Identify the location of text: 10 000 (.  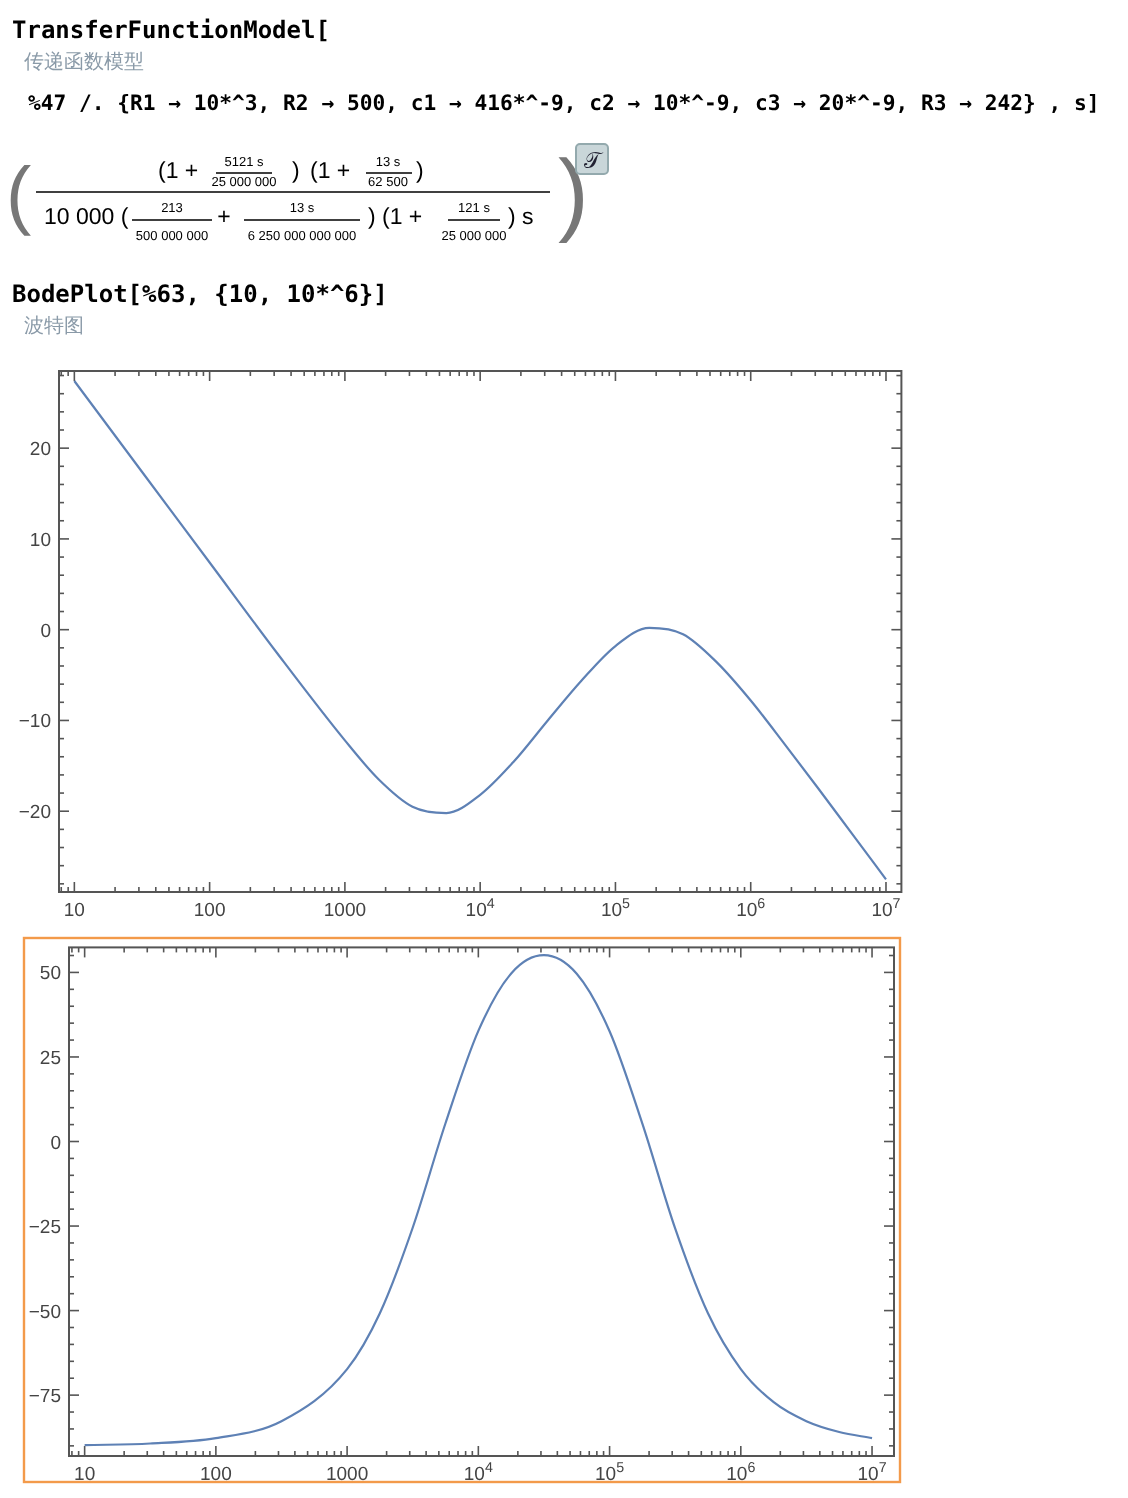
(86, 218).